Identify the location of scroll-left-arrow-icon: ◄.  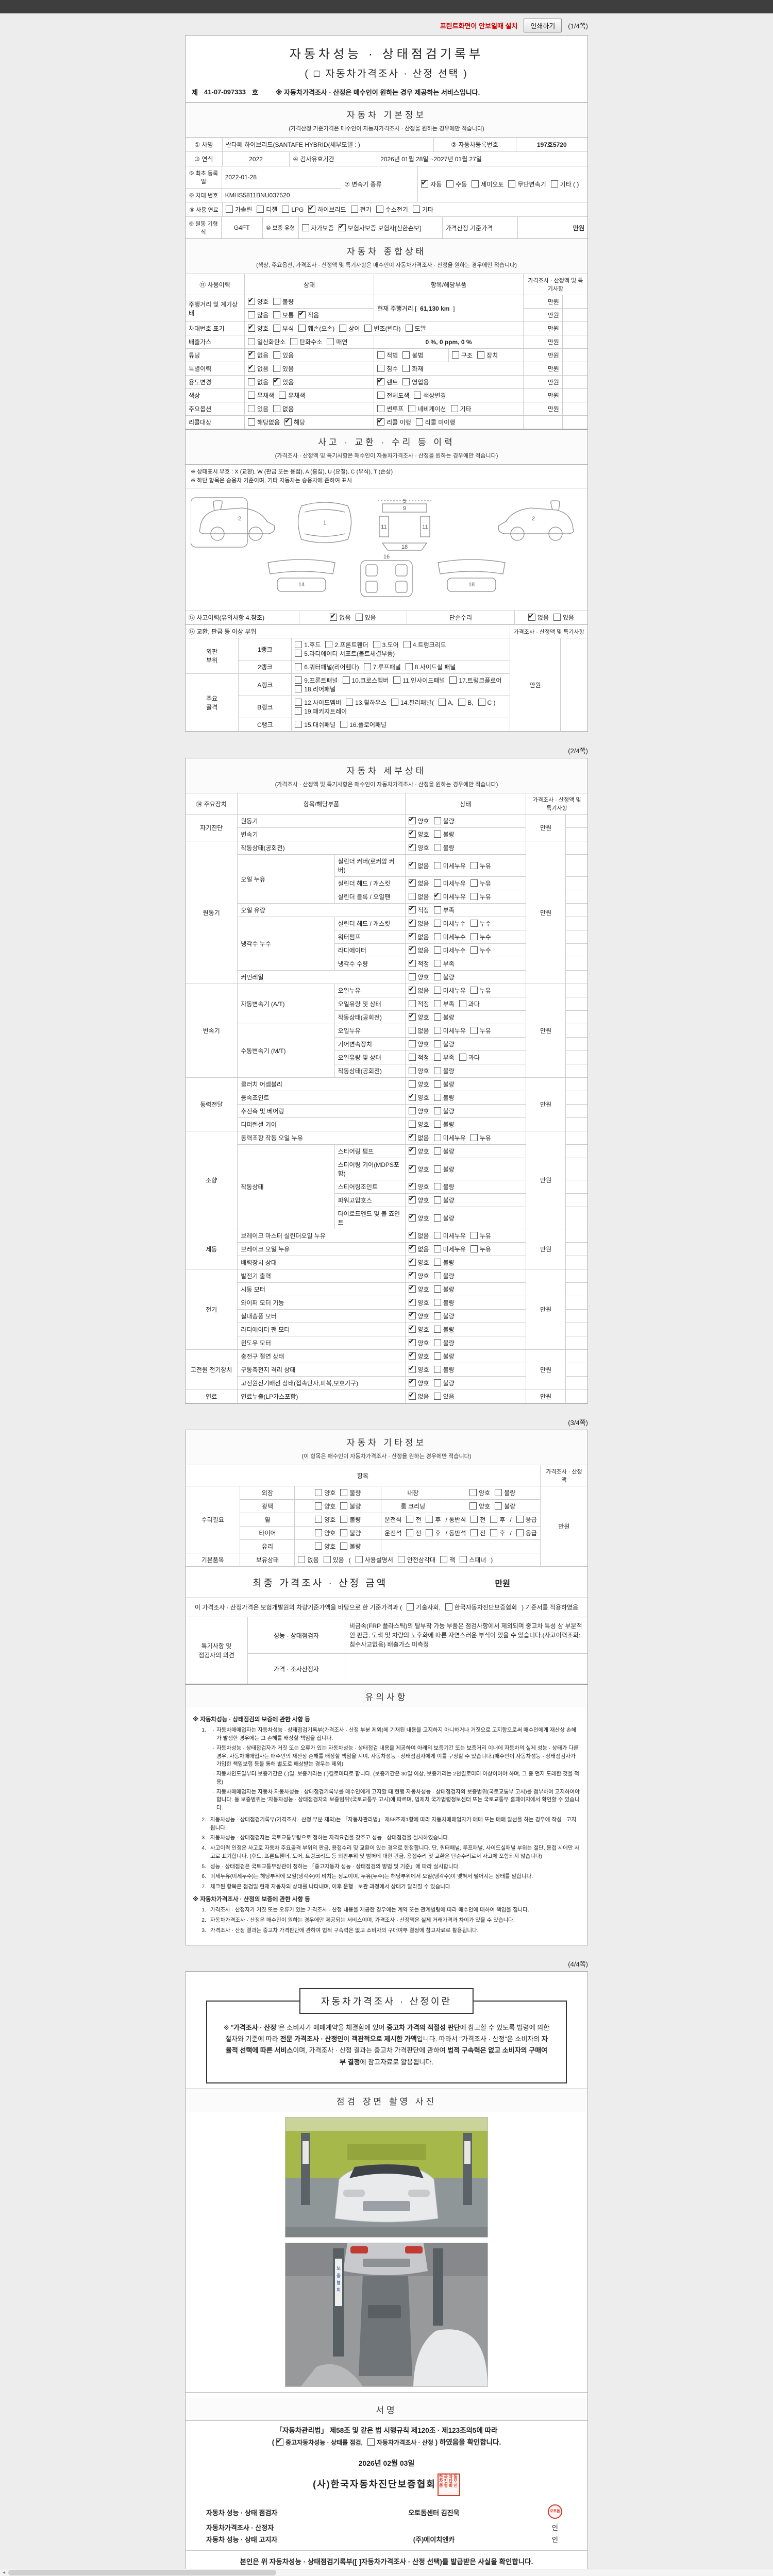
(4, 2572).